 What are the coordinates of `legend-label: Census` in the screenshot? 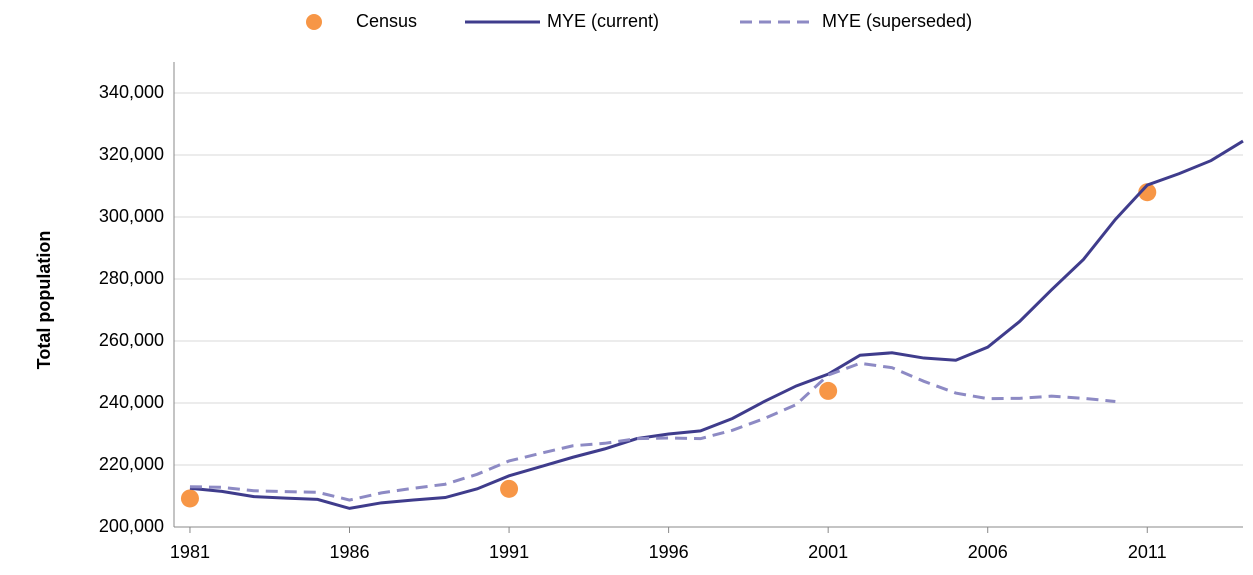 It's located at (386, 21).